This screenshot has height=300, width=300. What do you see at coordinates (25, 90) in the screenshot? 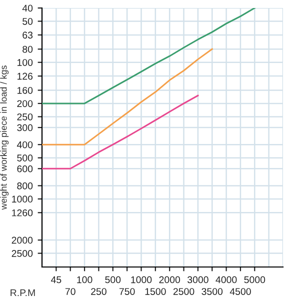
I see `y-tick-label: 160` at bounding box center [25, 90].